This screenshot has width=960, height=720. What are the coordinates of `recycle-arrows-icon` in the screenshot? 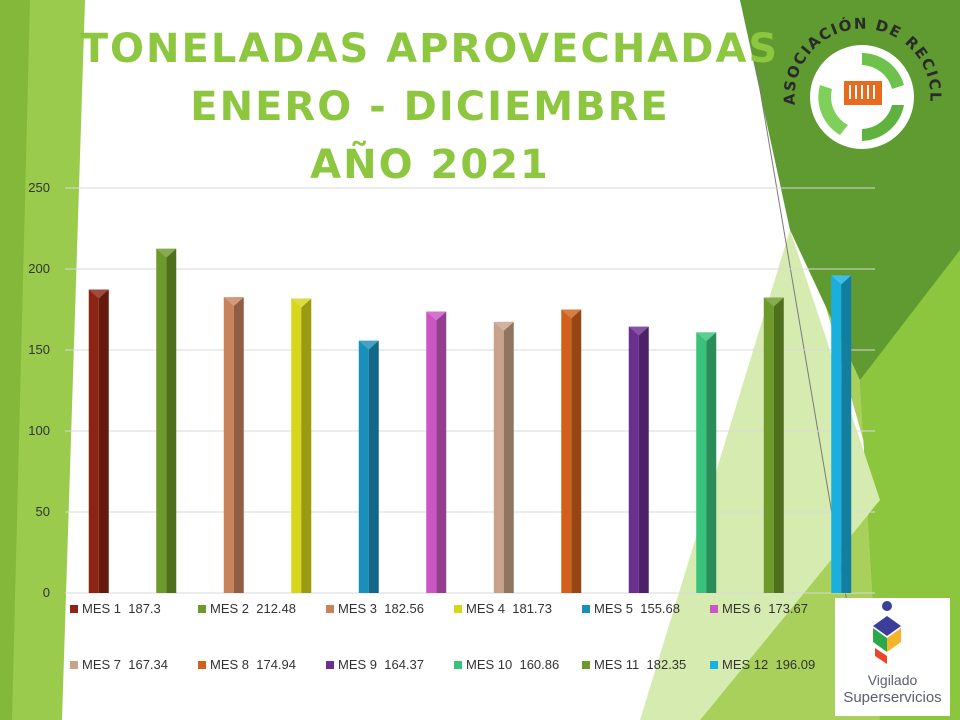 It's located at (861, 97).